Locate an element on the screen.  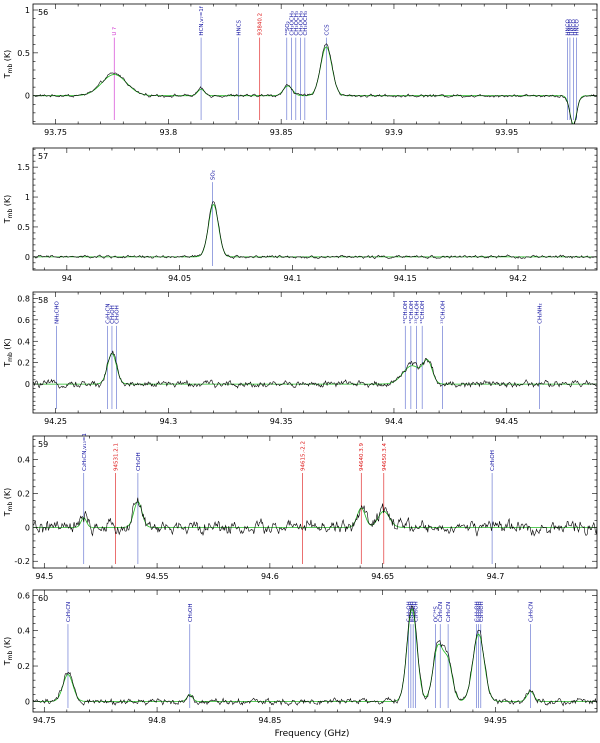
panel-number-59: 59 is located at coordinates (43, 444).